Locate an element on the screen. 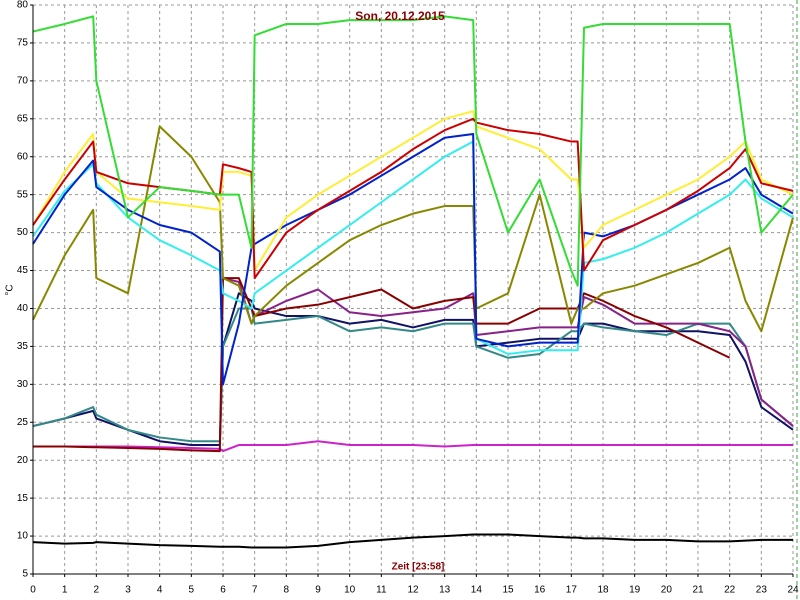  x-tick-label: 8 is located at coordinates (287, 590).